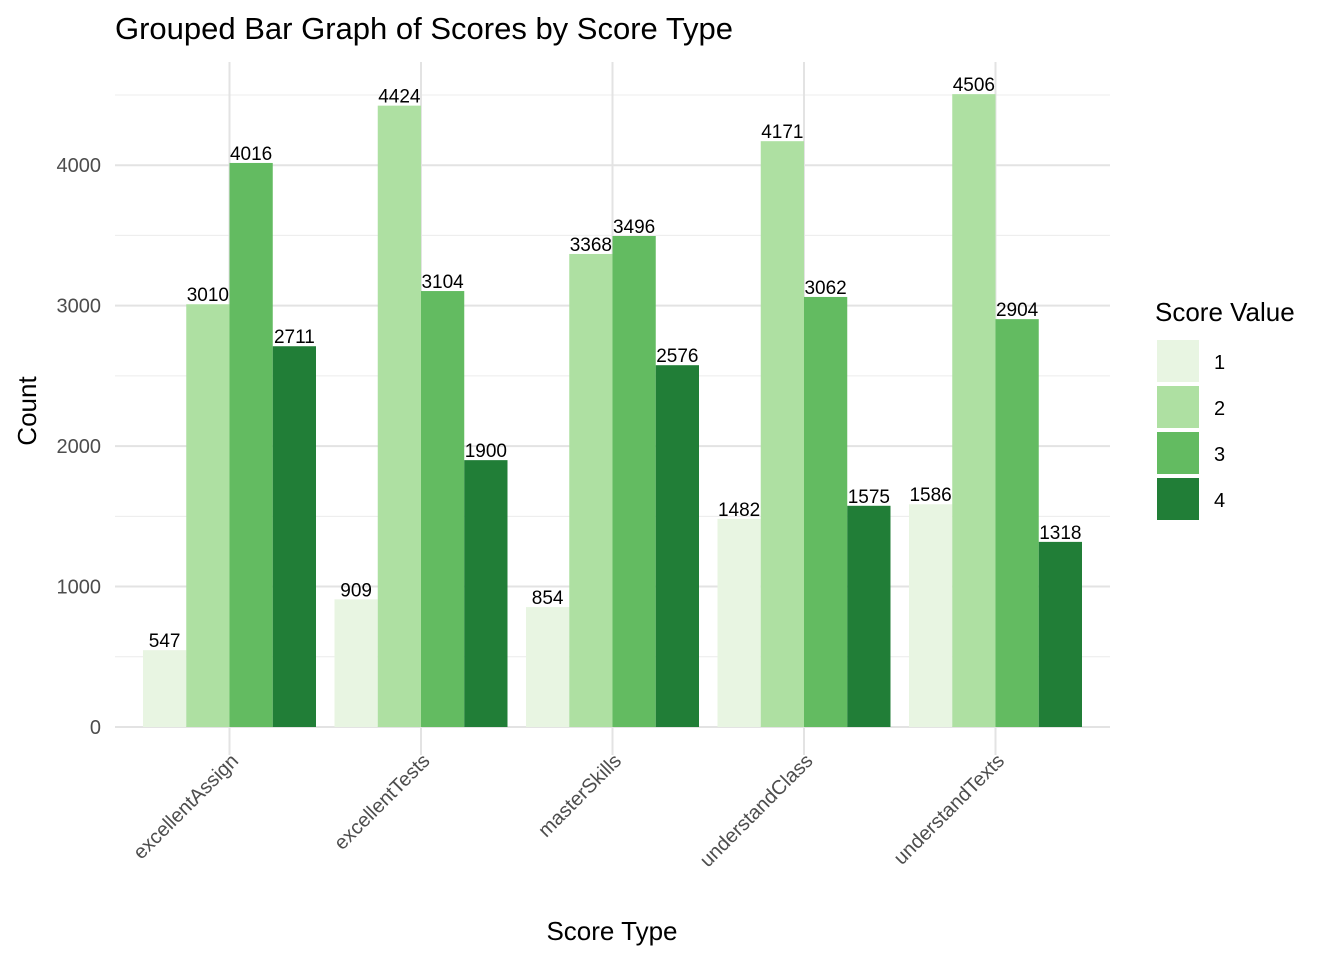 The image size is (1344, 960). I want to click on legend-items: 1 2 3 4, so click(1191, 430).